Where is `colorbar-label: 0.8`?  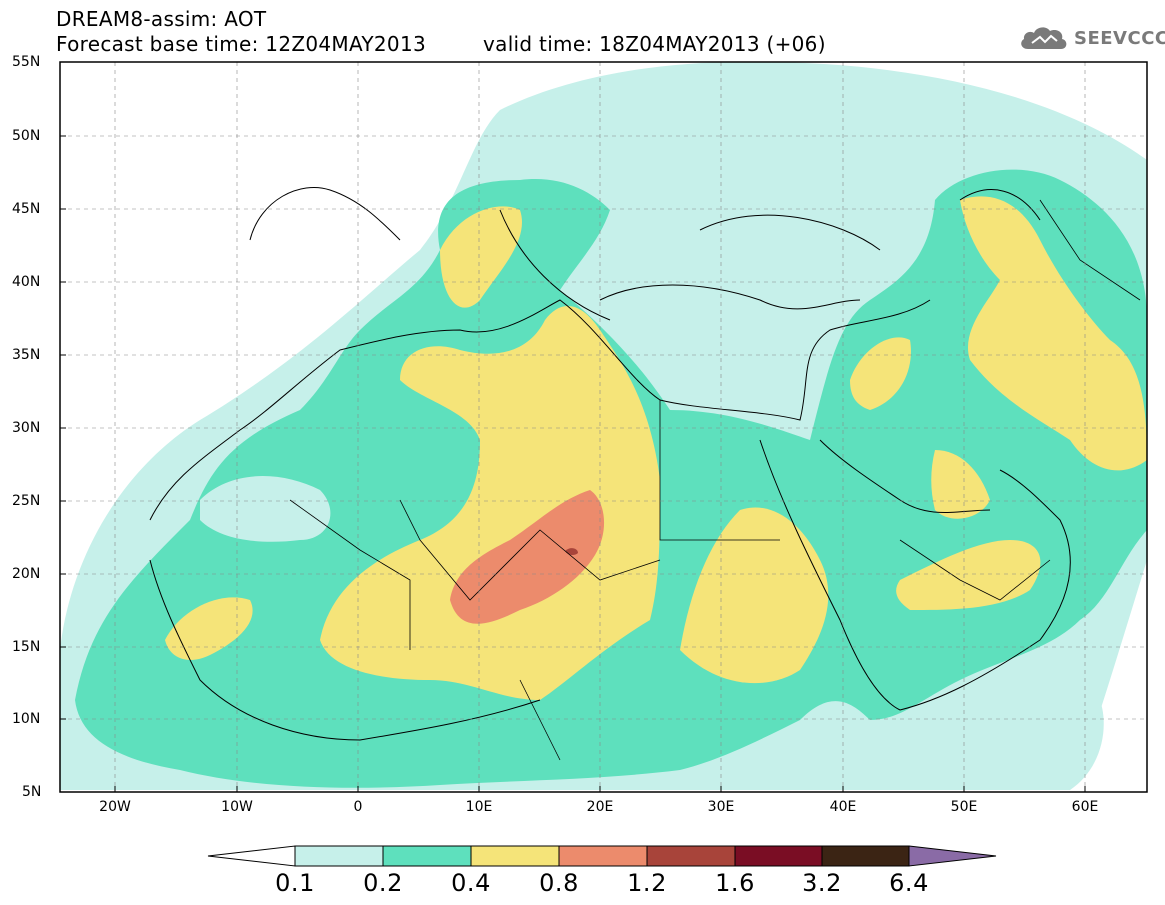
colorbar-label: 0.8 is located at coordinates (559, 883).